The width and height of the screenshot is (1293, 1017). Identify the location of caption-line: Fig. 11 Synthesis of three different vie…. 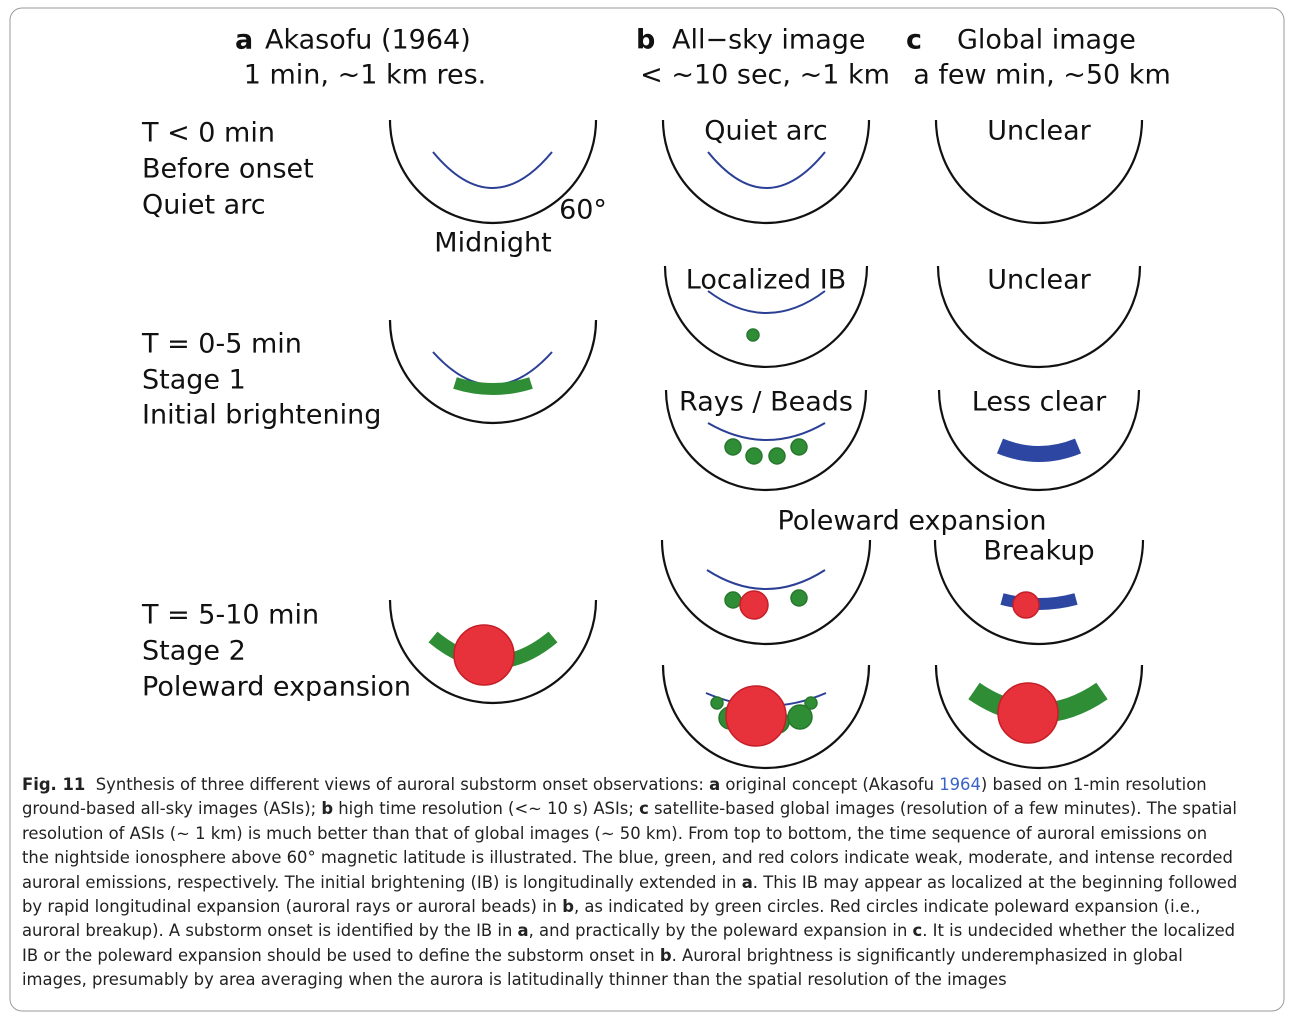
(652, 785).